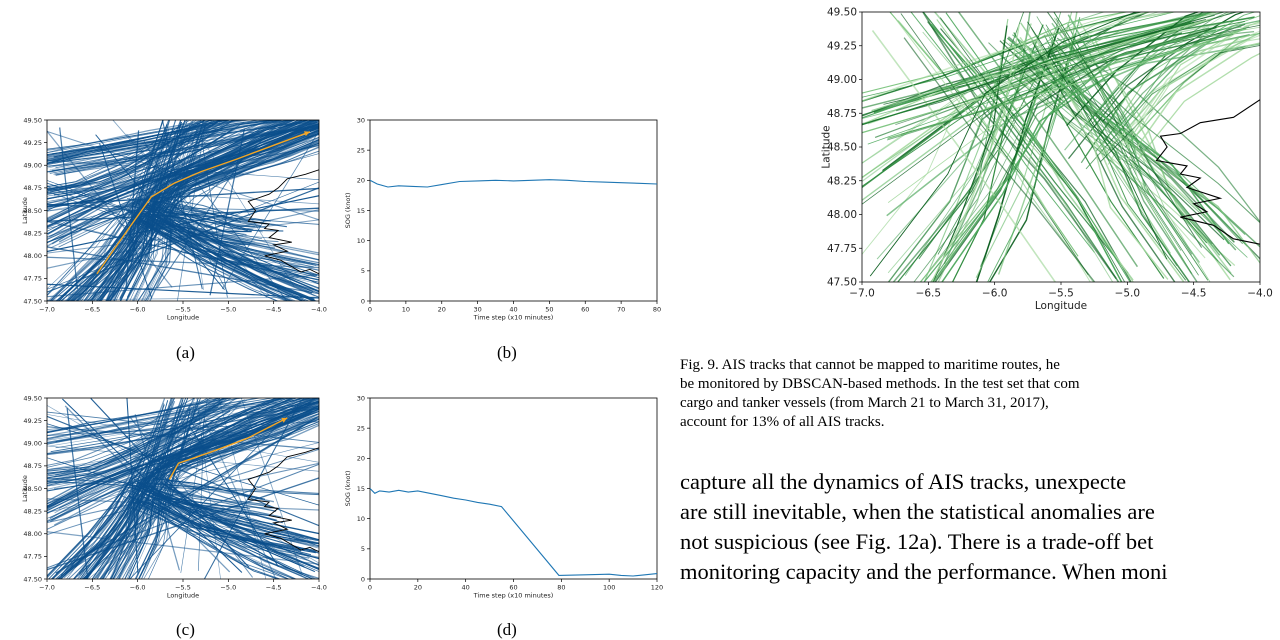 The height and width of the screenshot is (640, 1280). I want to click on x-tick-label: 120, so click(657, 588).